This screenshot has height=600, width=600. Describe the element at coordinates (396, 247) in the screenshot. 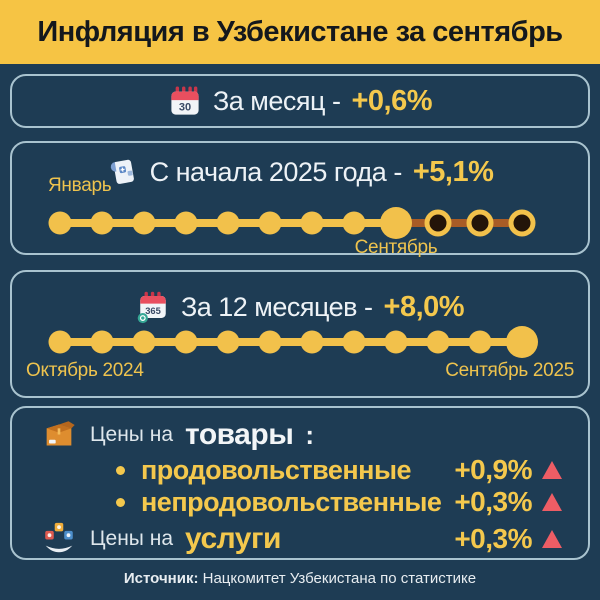

I see `ytd-current-month-label: Сентябрь` at that location.